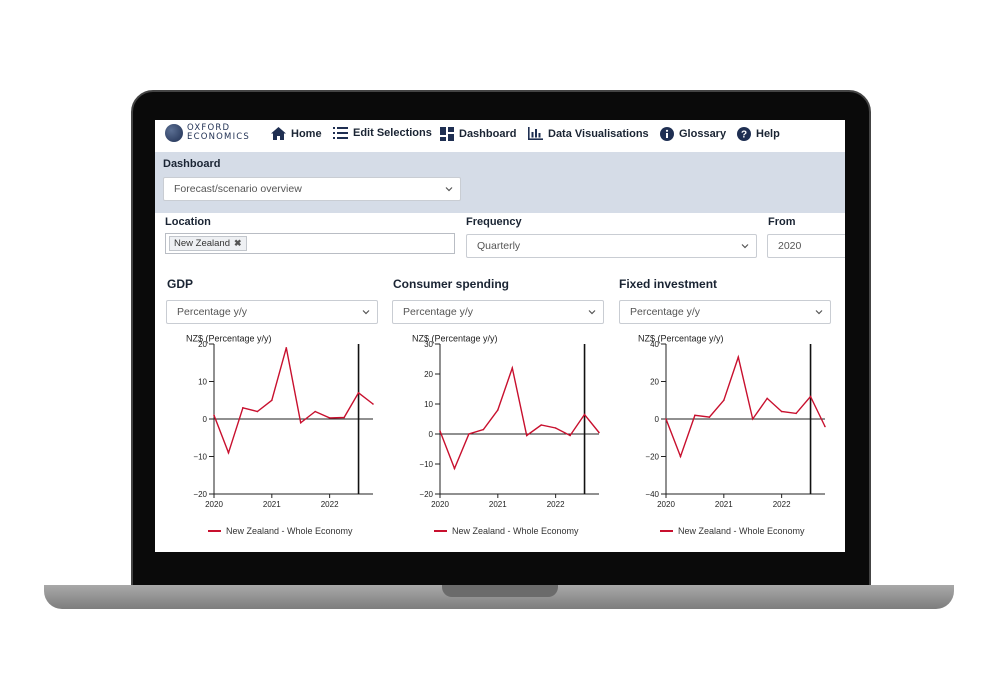 The image size is (1000, 700). Describe the element at coordinates (312, 189) in the screenshot. I see `dashboard-select: Forecast/scenario overview` at that location.